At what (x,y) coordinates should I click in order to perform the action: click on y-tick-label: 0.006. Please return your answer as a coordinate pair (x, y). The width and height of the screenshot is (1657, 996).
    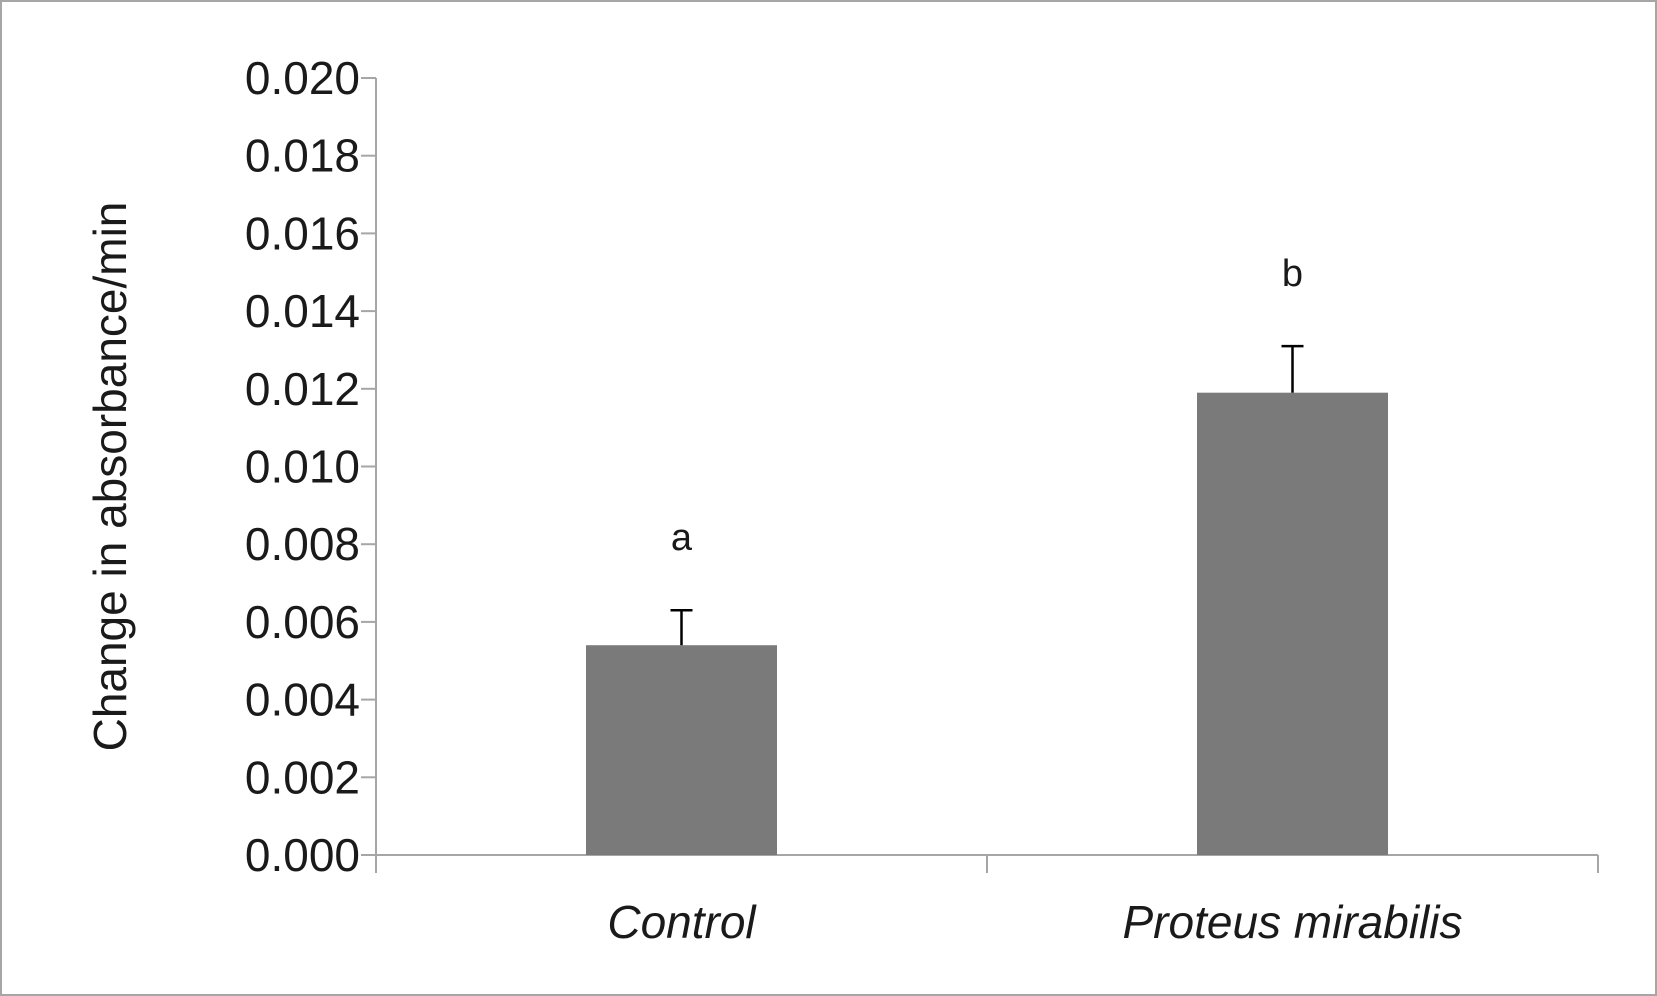
    Looking at the image, I should click on (302, 622).